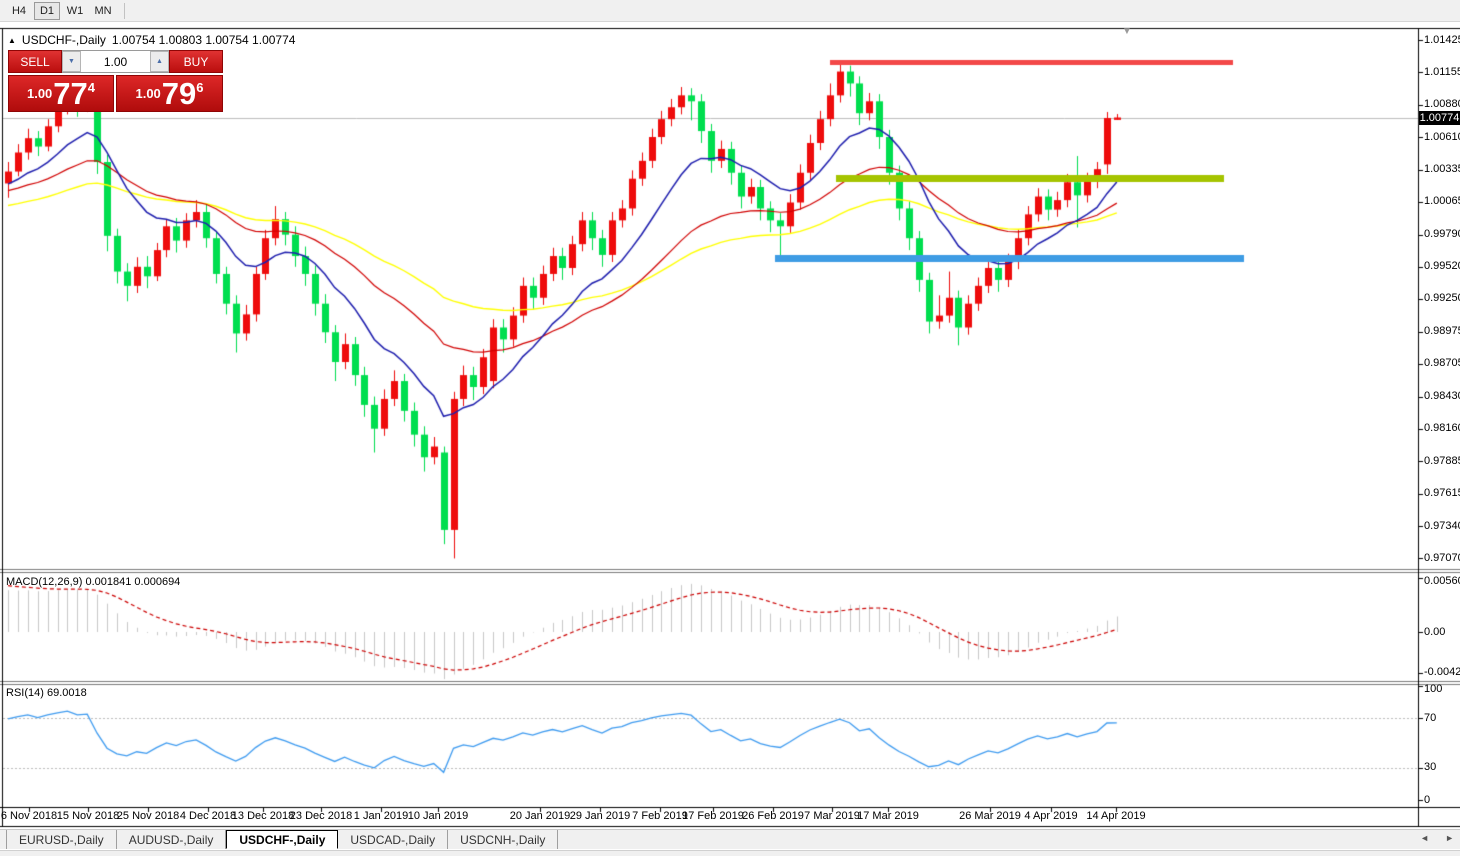  I want to click on price-axis-label: 0.97885, so click(1442, 460).